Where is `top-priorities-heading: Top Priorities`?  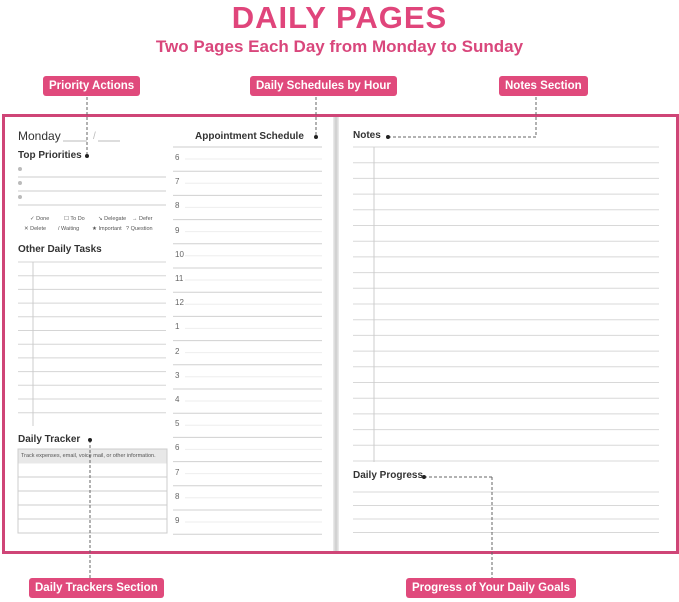 top-priorities-heading: Top Priorities is located at coordinates (50, 155).